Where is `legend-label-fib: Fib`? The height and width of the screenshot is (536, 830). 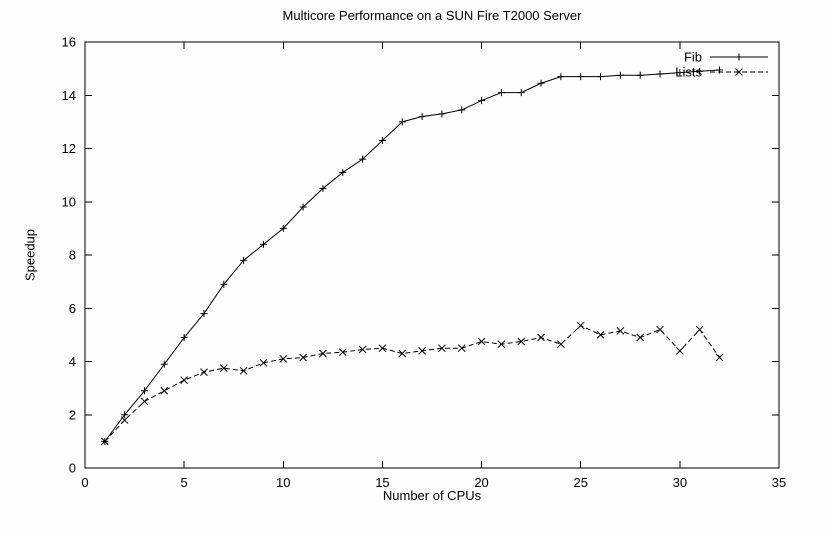
legend-label-fib: Fib is located at coordinates (693, 57).